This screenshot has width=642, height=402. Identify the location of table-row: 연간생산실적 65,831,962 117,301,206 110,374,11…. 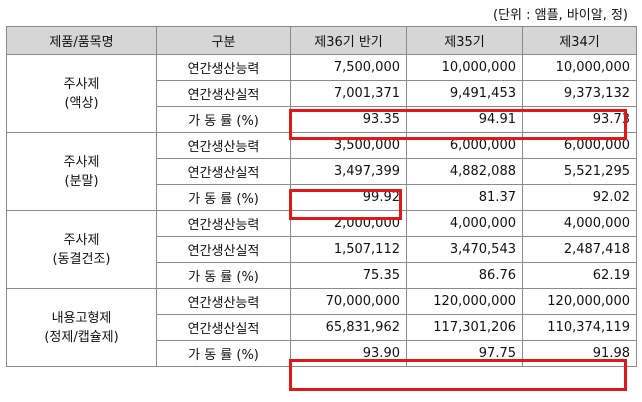
(322, 327).